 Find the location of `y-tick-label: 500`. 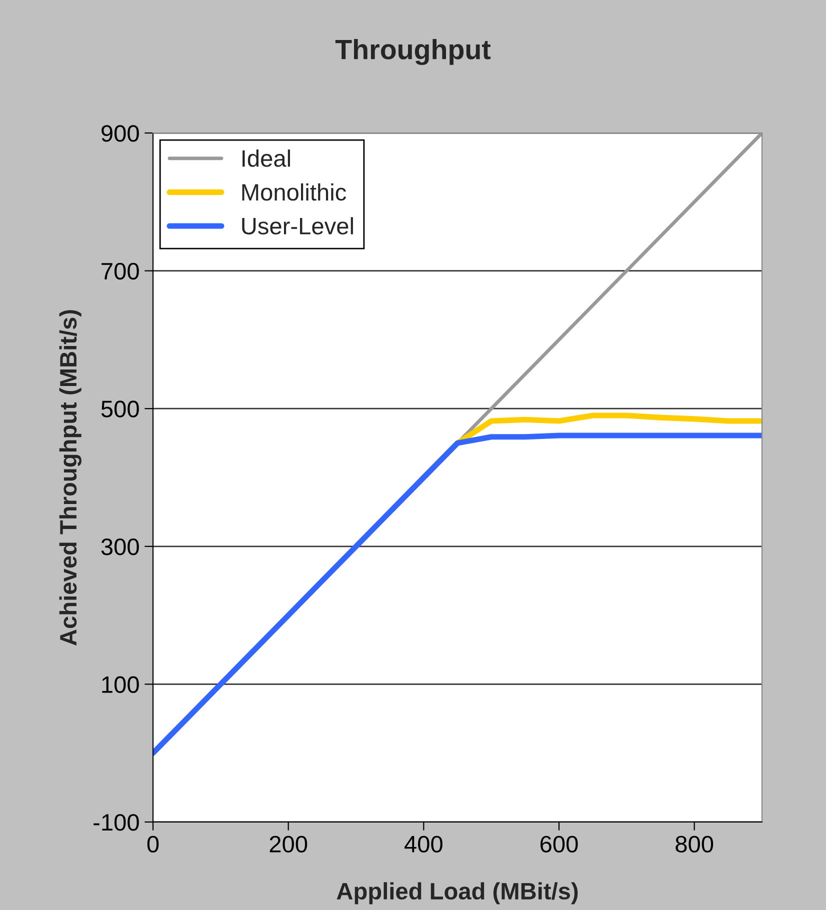

y-tick-label: 500 is located at coordinates (120, 409).